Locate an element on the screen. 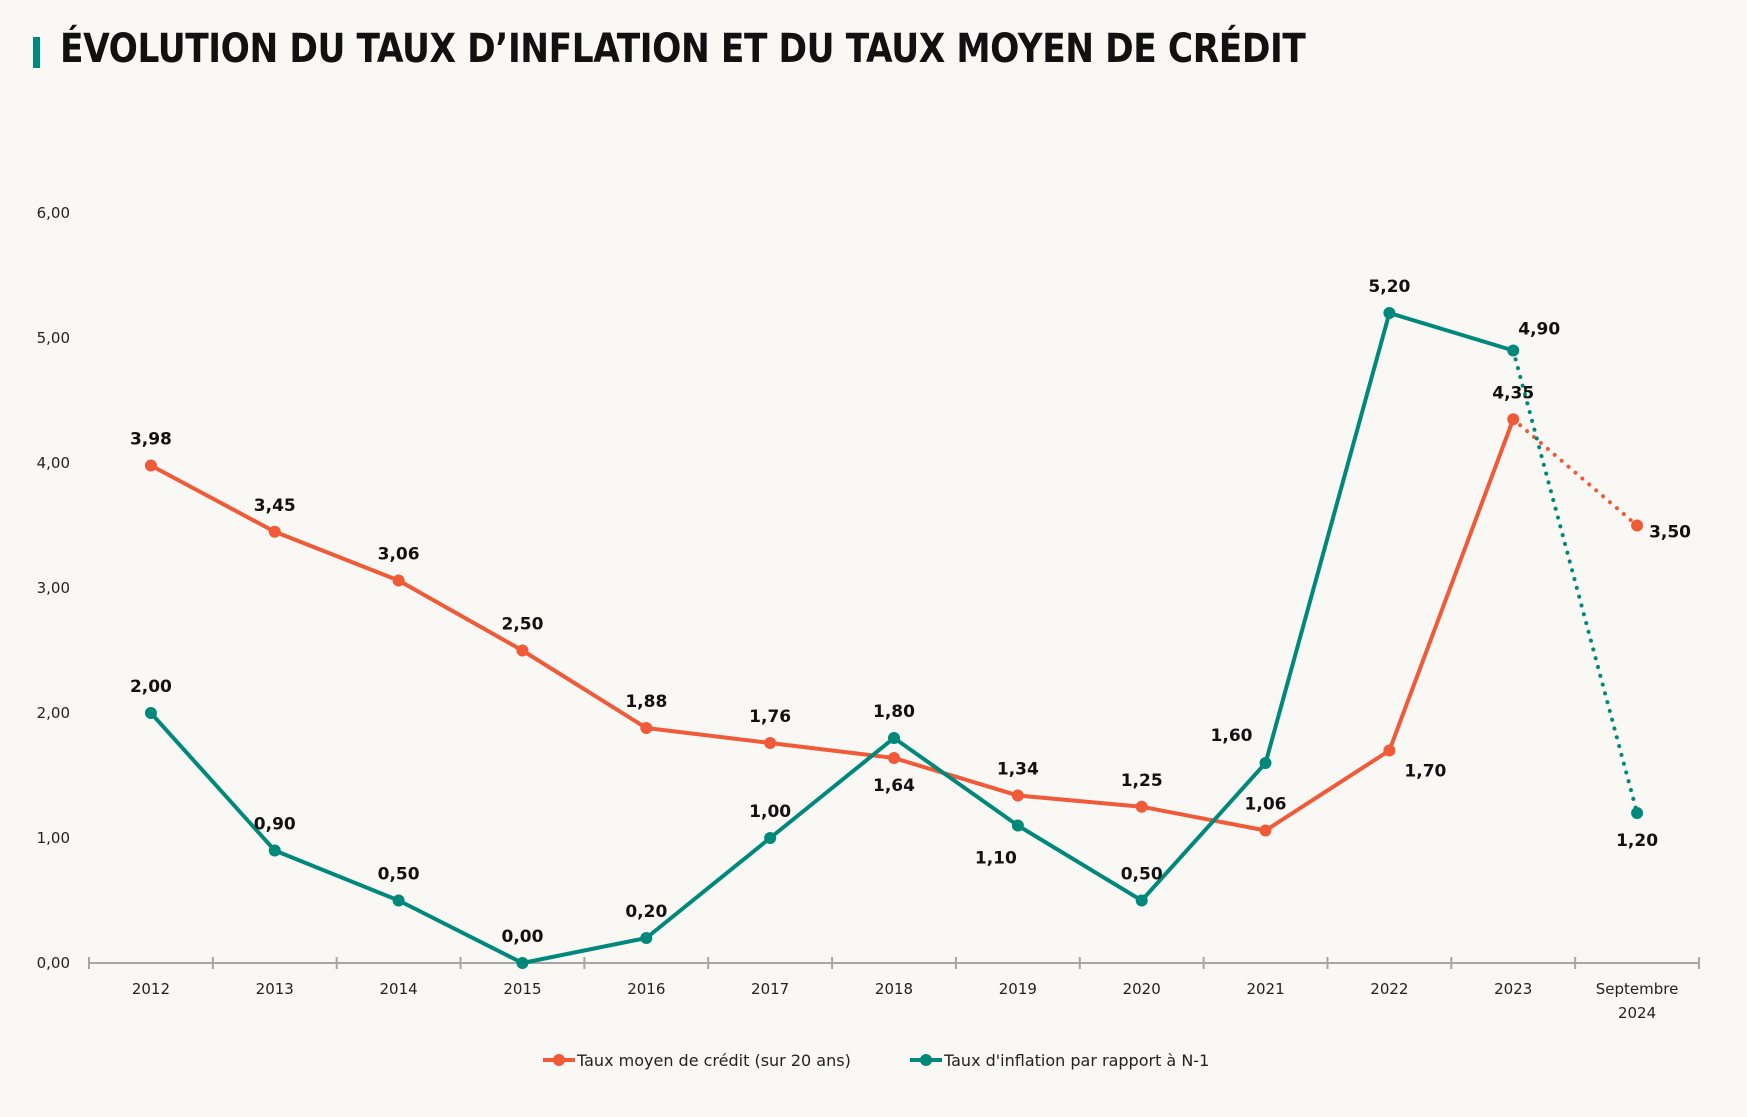 The height and width of the screenshot is (1117, 1747). x-tick-label: 2016 is located at coordinates (646, 989).